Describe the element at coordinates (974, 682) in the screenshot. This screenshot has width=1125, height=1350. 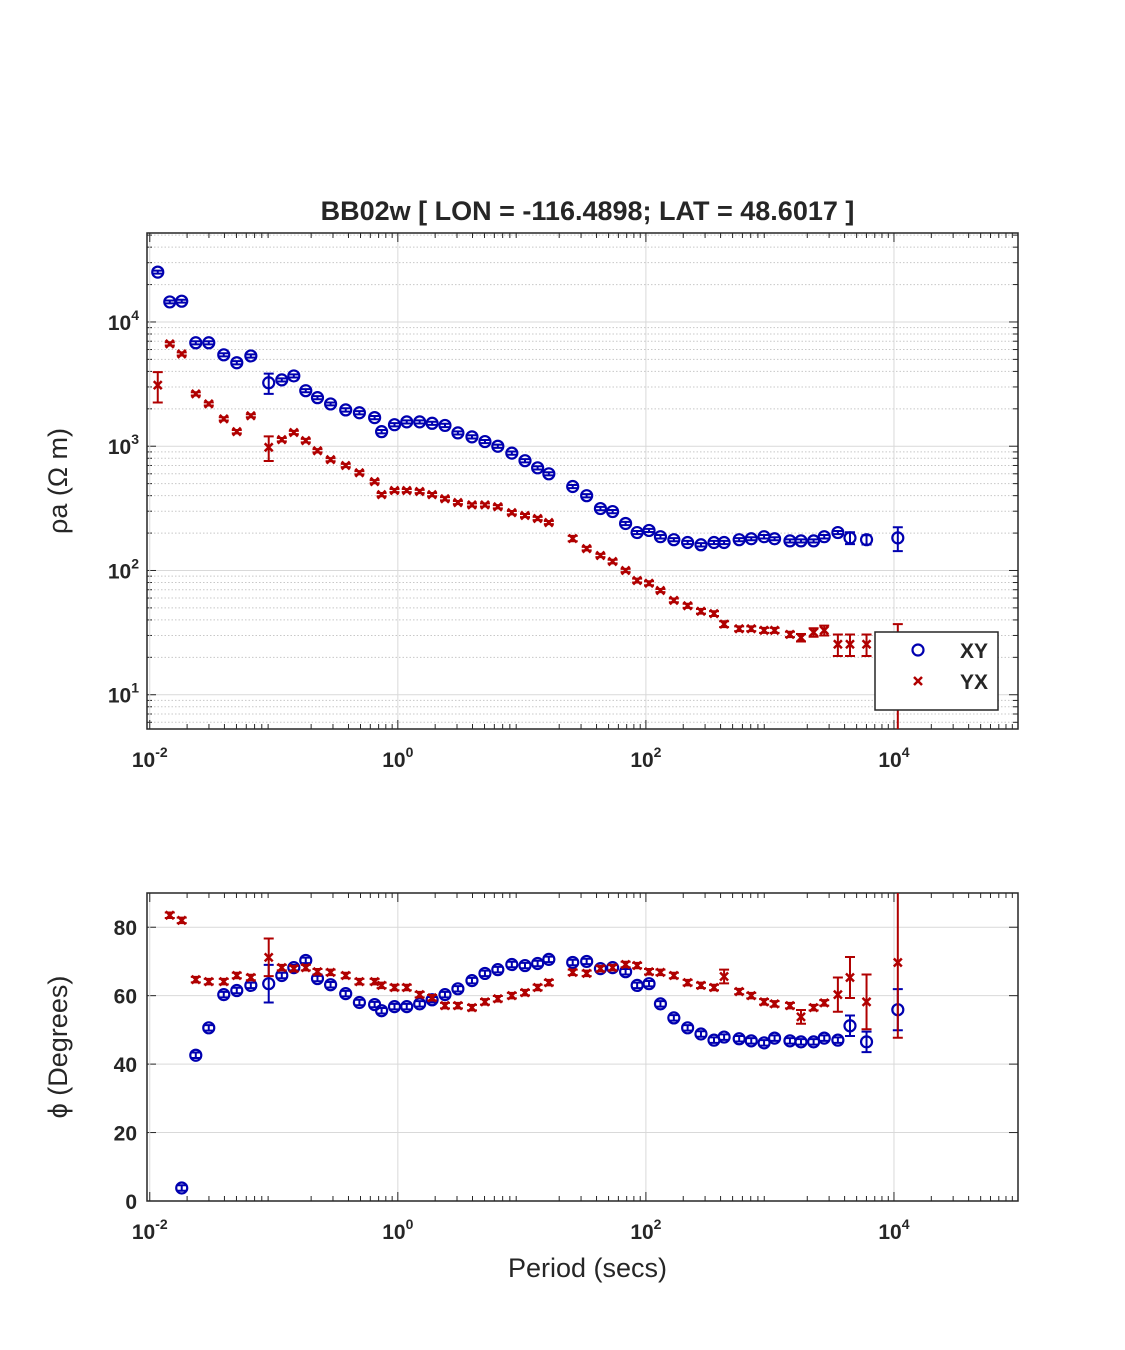
I see `legend-label: YX` at that location.